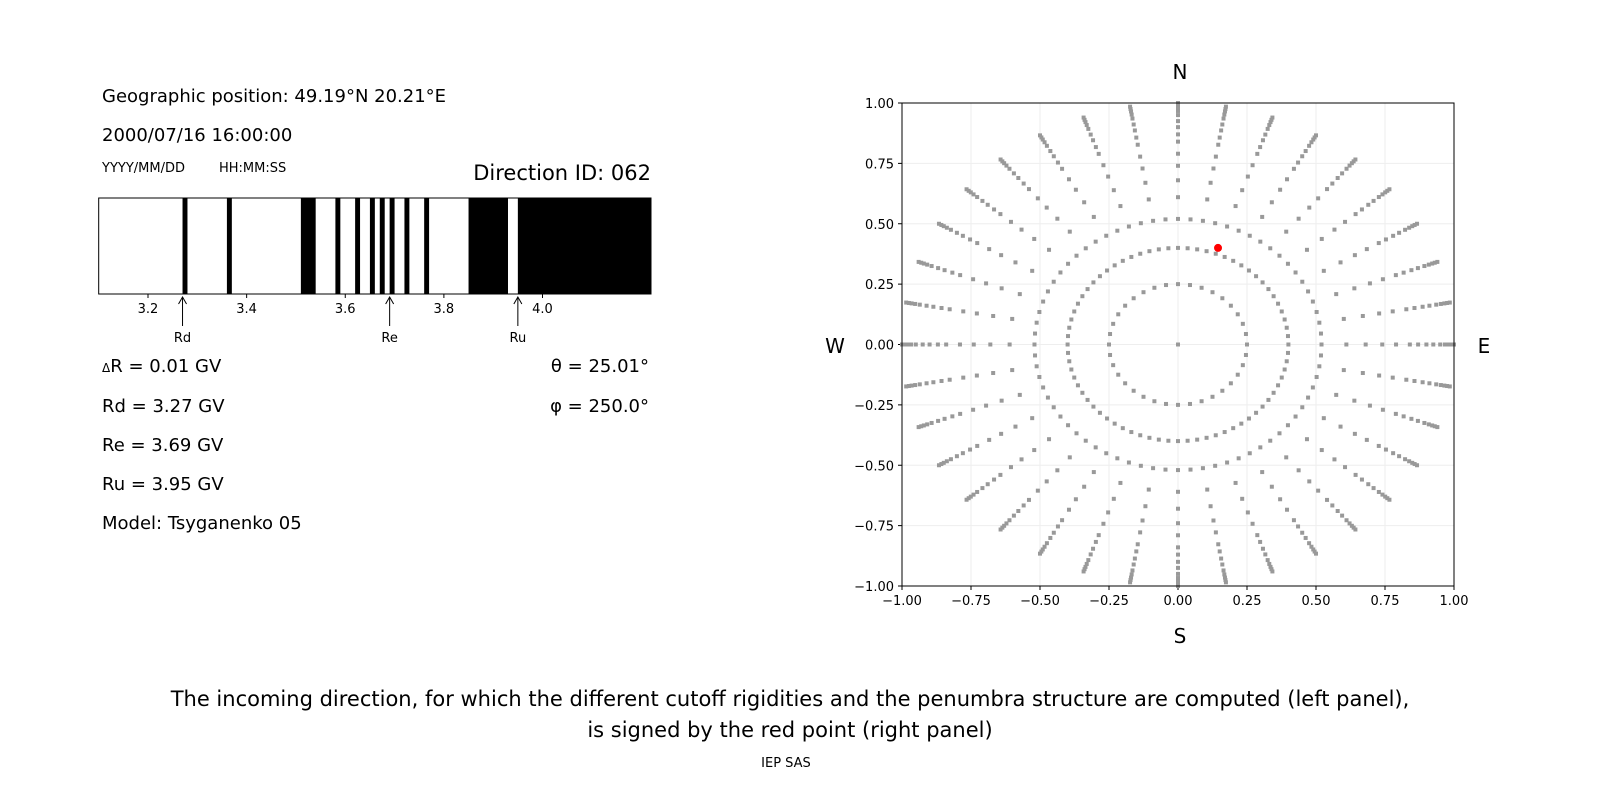  I want to click on footer: IEP SAS, so click(786, 763).